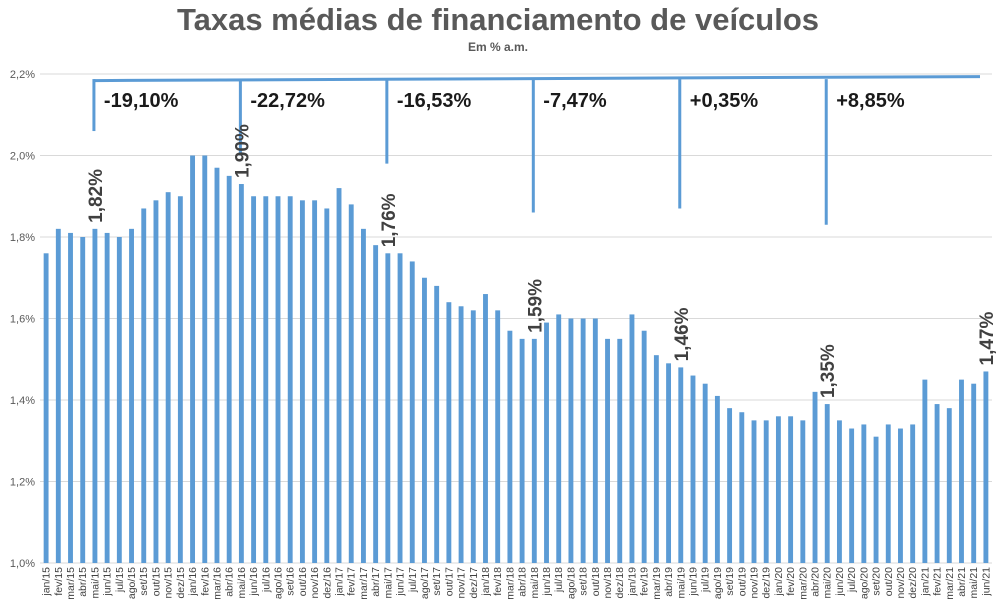 The width and height of the screenshot is (996, 616). Describe the element at coordinates (730, 581) in the screenshot. I see `x-tick-label: set/19` at that location.